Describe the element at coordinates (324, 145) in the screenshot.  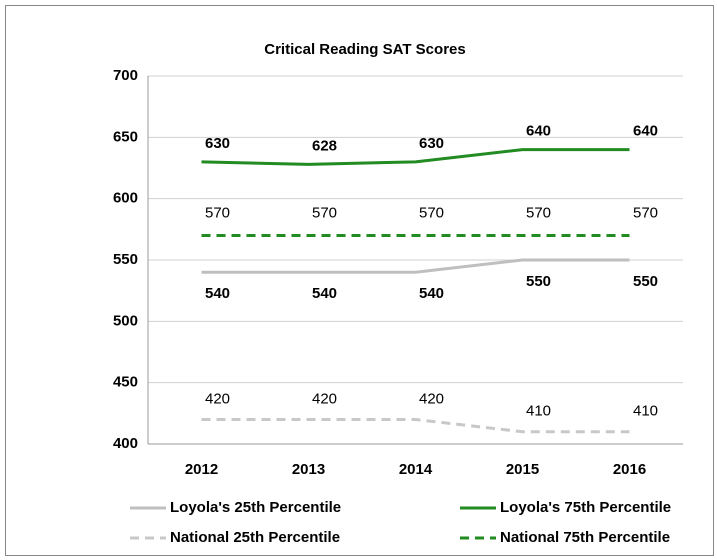
I see `data-label: 628` at that location.